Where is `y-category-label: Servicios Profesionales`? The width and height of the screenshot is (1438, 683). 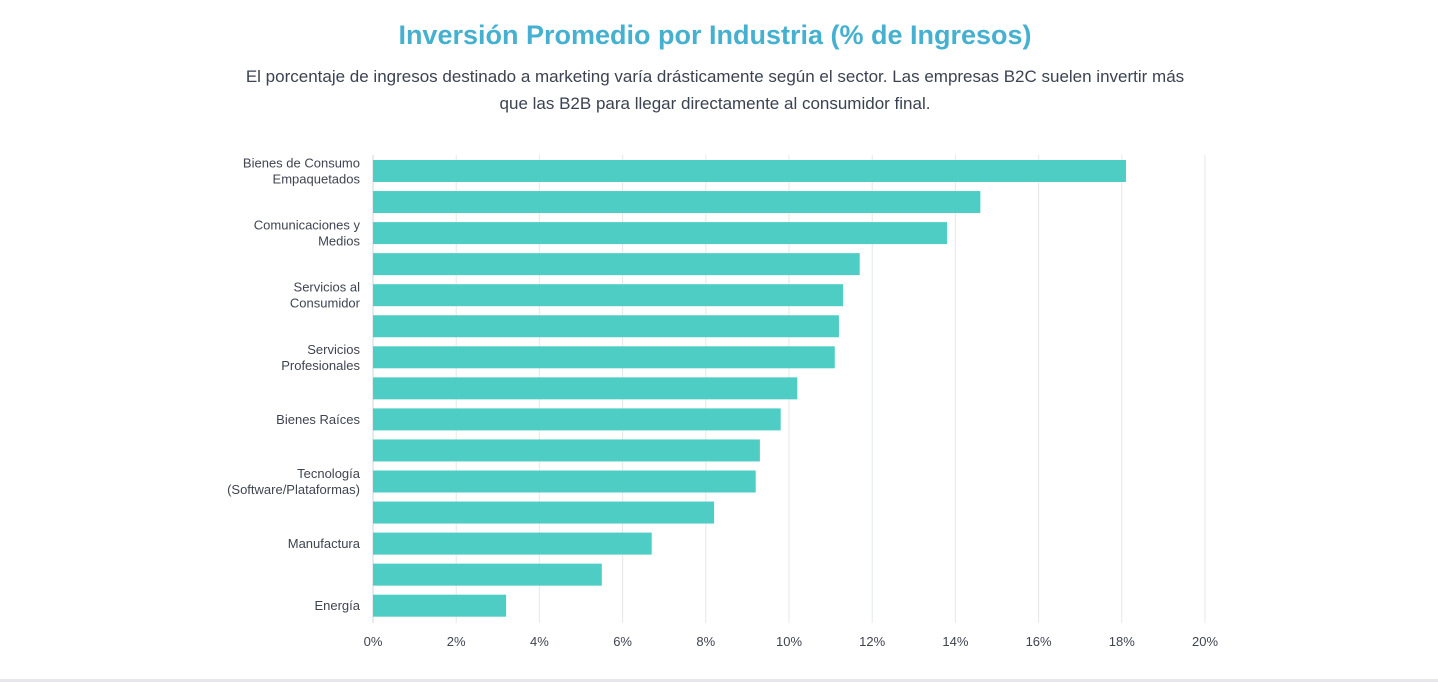
y-category-label: Servicios Profesionales is located at coordinates (320, 357).